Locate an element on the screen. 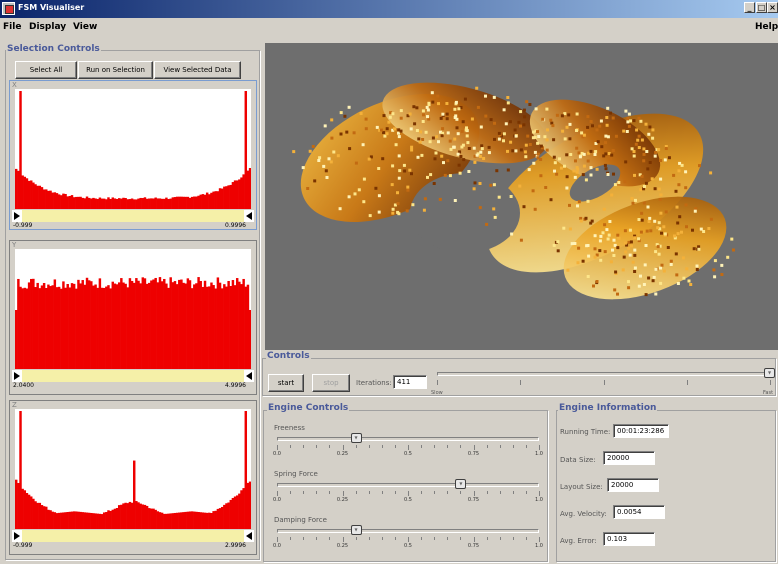  histogram-x-plot is located at coordinates (133, 149).